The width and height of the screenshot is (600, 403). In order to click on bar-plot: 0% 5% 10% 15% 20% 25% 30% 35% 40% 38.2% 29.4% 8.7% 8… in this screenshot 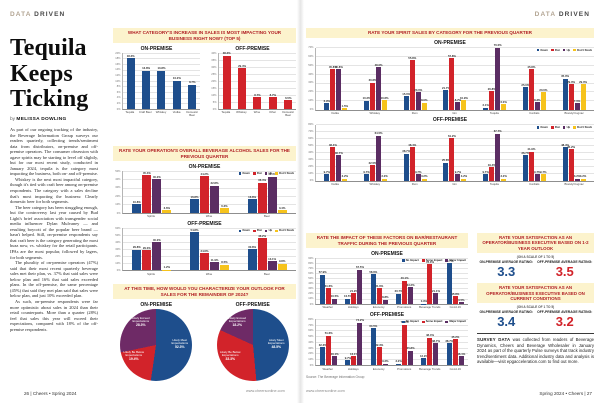, I will do `click(252, 84)`.